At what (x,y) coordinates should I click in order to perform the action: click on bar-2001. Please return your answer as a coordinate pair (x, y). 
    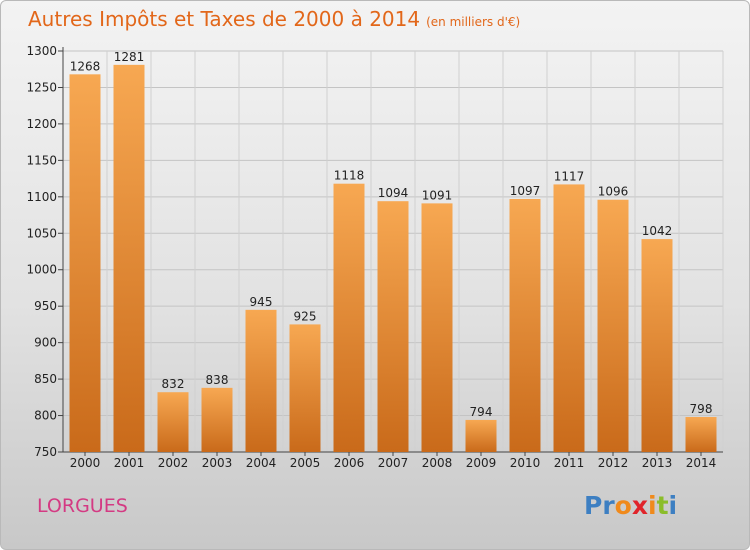
    Looking at the image, I should click on (129, 258).